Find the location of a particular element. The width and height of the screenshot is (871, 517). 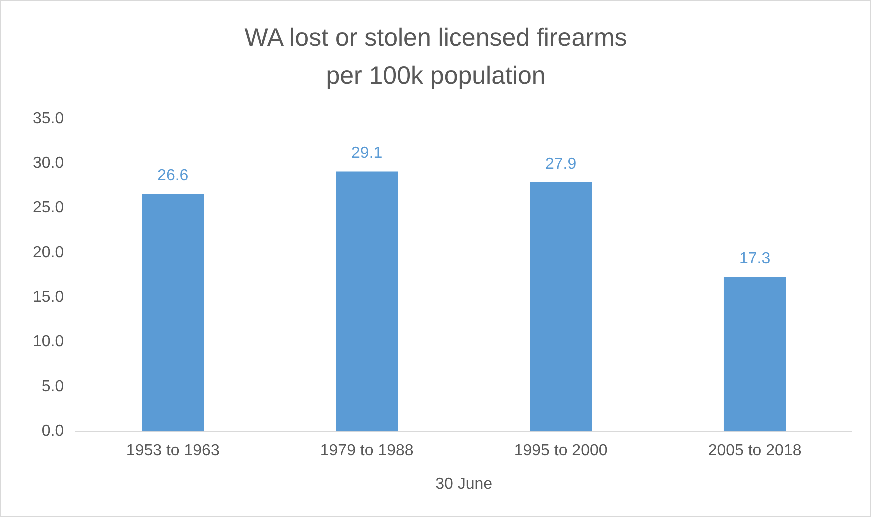

data-label: 27.9 is located at coordinates (561, 164).